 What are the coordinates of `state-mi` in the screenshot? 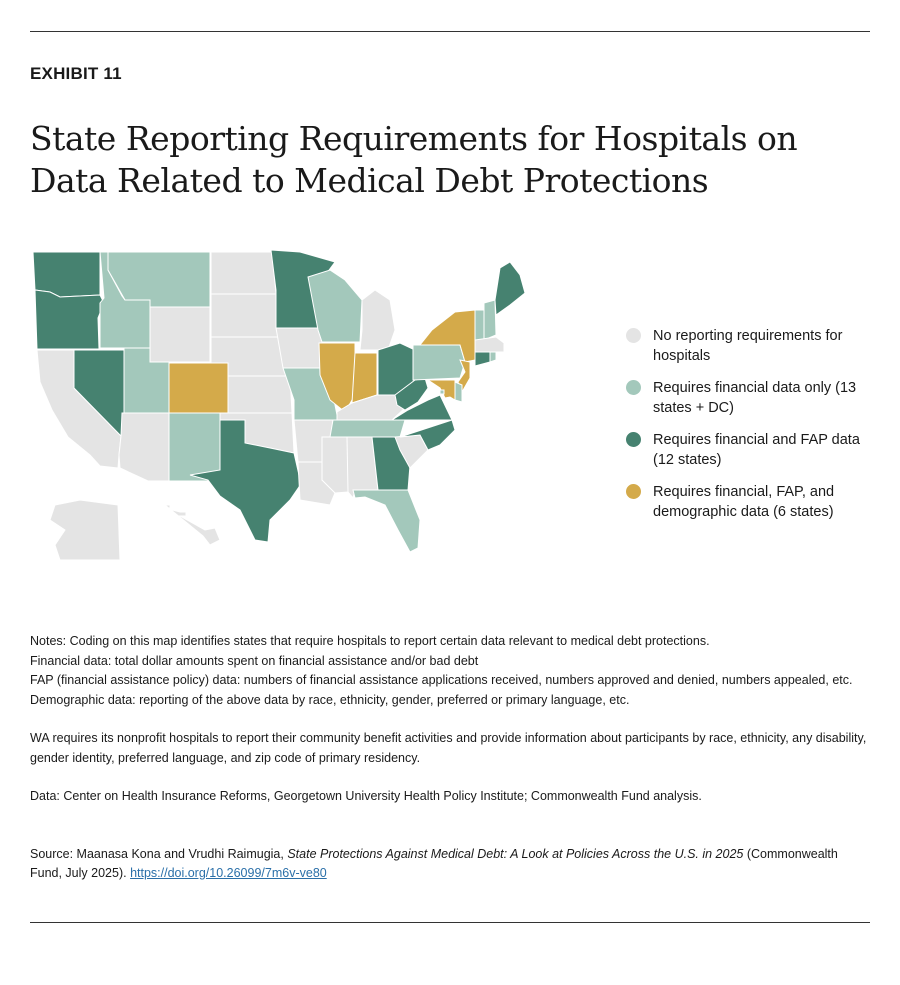 It's located at (377, 320).